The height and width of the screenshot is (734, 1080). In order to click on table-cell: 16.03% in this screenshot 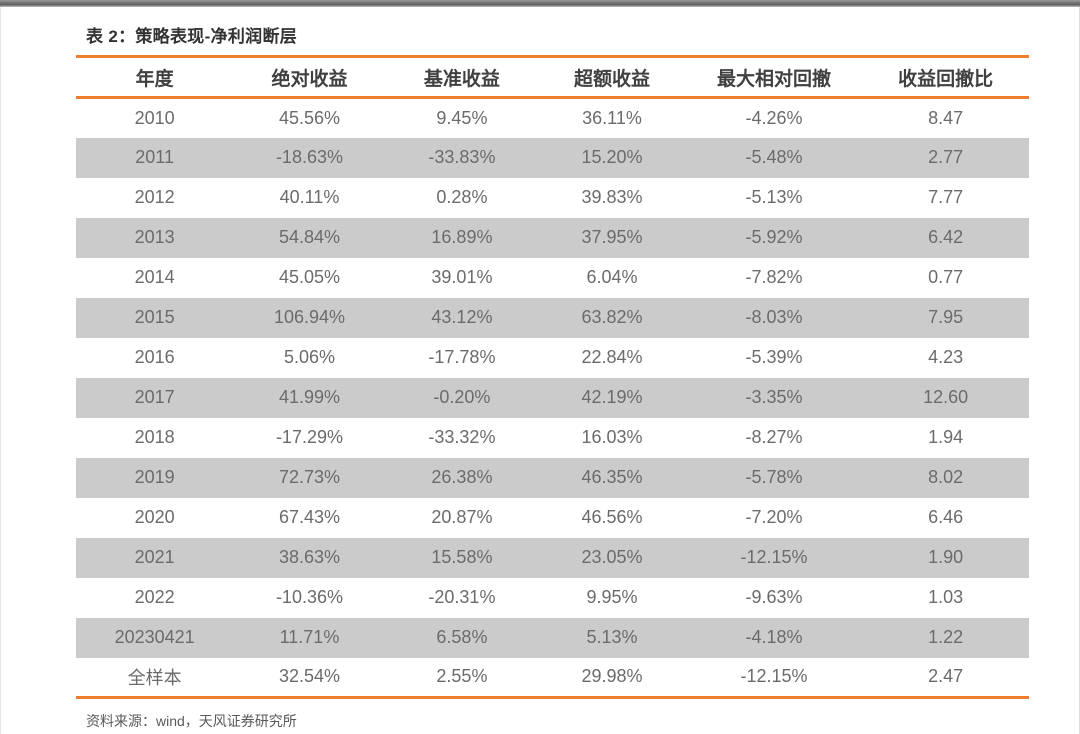, I will do `click(612, 437)`.